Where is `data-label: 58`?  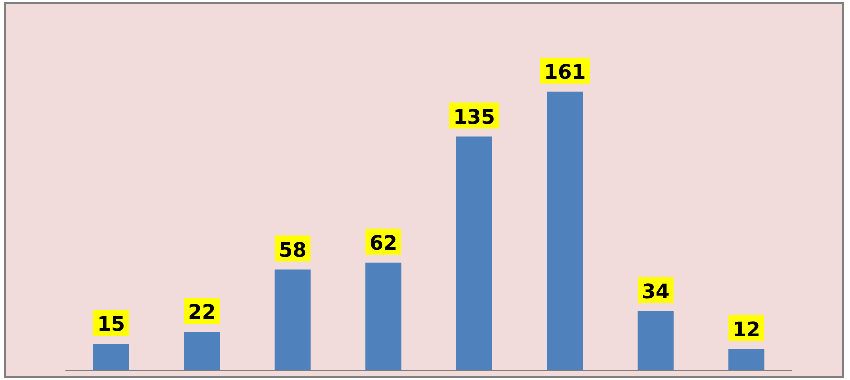
data-label: 58 is located at coordinates (292, 250).